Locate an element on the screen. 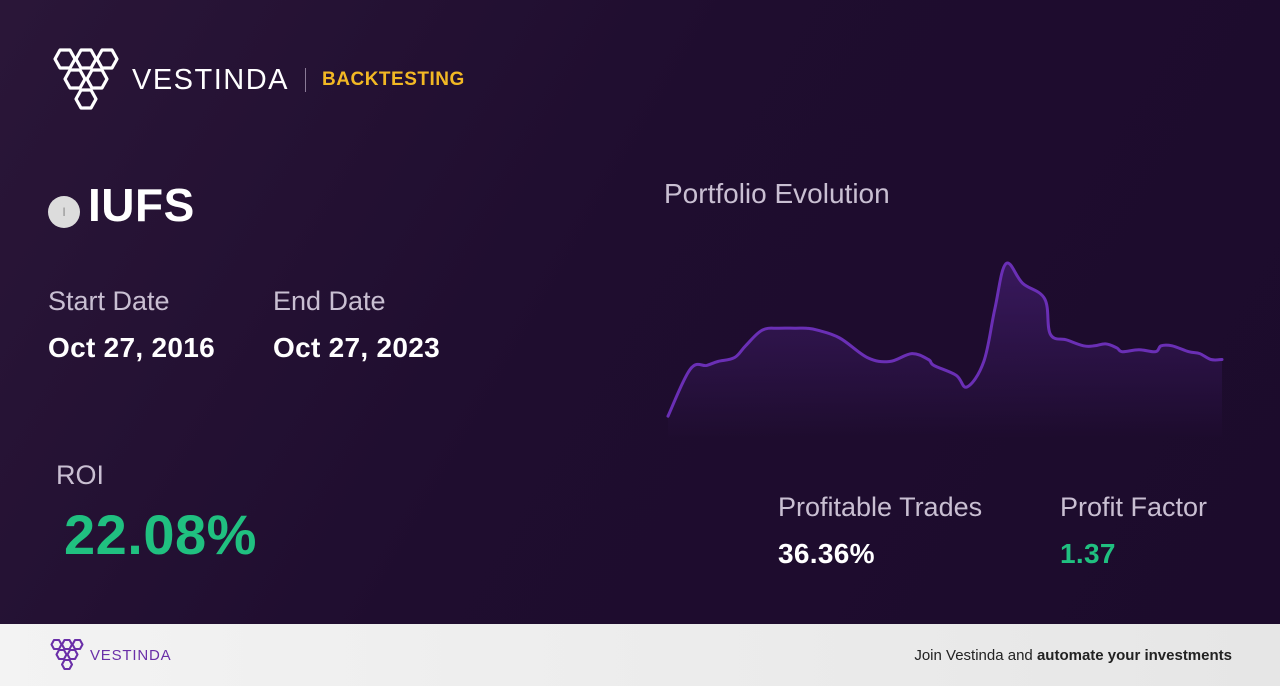 Image resolution: width=1280 pixels, height=686 pixels. roi-label: ROI is located at coordinates (80, 475).